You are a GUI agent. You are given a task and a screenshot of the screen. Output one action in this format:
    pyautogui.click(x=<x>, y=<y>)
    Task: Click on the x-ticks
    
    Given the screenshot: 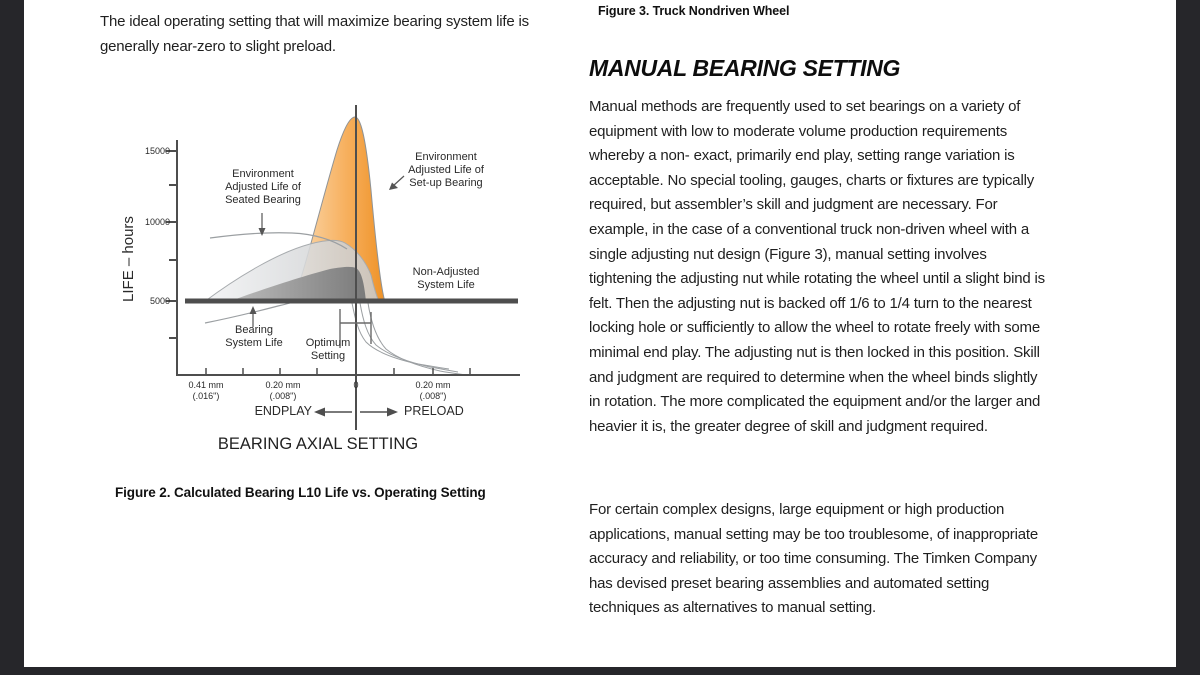 What is the action you would take?
    pyautogui.click(x=338, y=371)
    